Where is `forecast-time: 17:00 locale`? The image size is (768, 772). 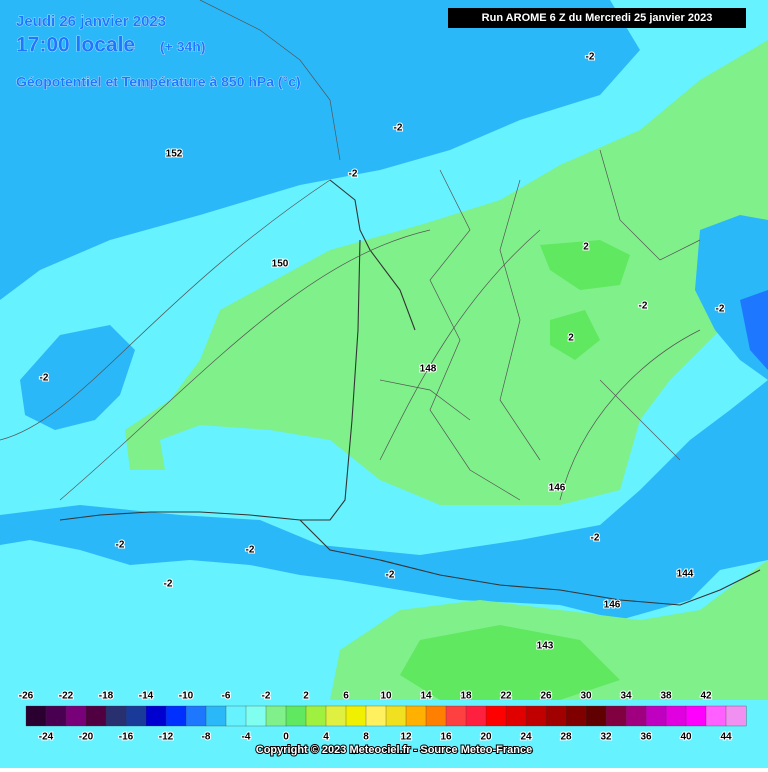 forecast-time: 17:00 locale is located at coordinates (75, 45).